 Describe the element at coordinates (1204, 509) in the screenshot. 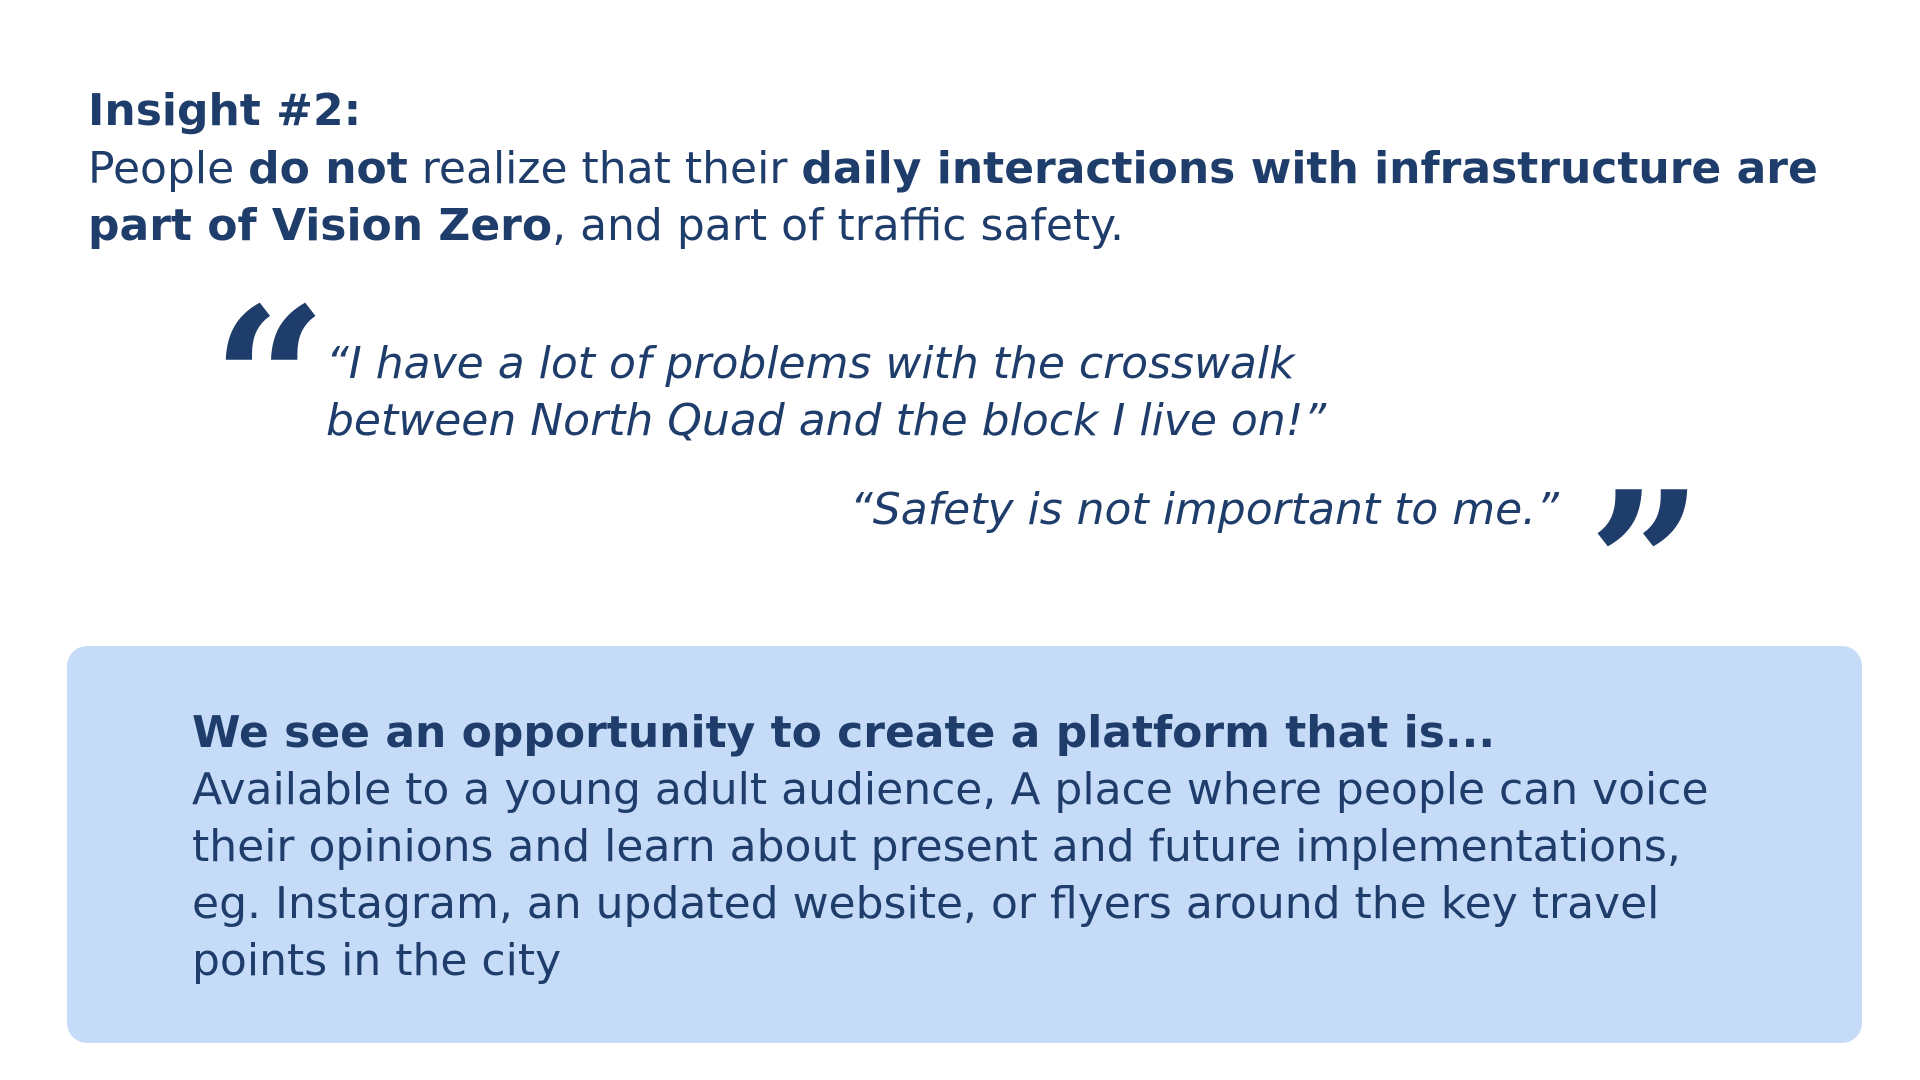

I see `quote-safety: “Safety is not important to me.”` at that location.